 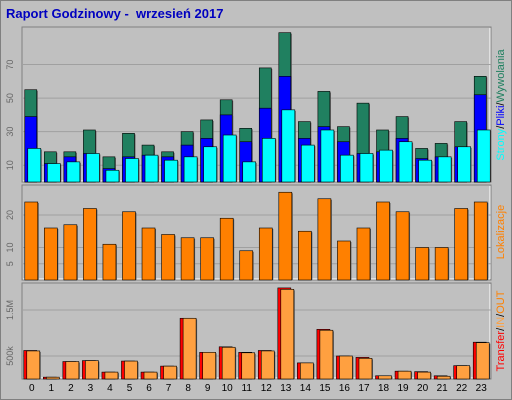 What do you see at coordinates (115, 13) in the screenshot?
I see `report-title: Raport Godzinowy - wrzesień 2017` at bounding box center [115, 13].